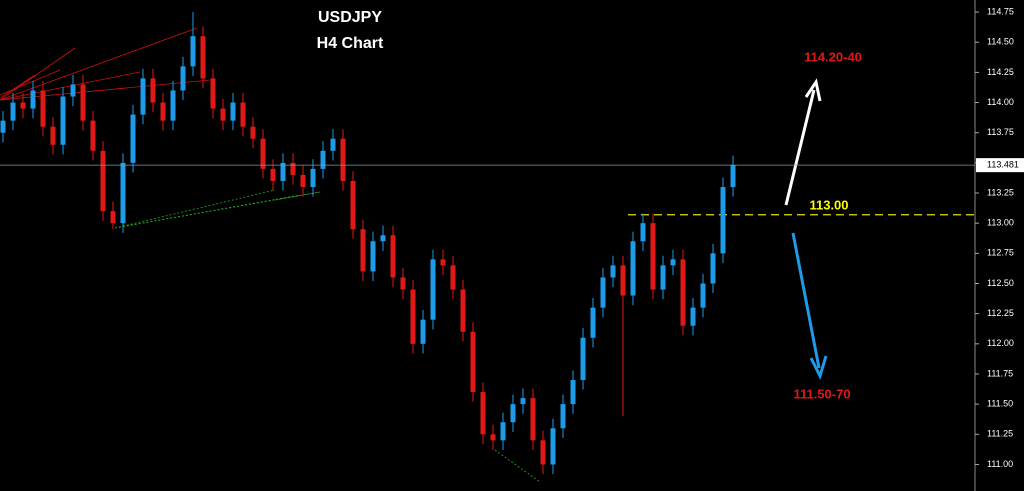 The width and height of the screenshot is (1024, 491). Describe the element at coordinates (1000, 102) in the screenshot. I see `y-tick-label: 114.00` at that location.